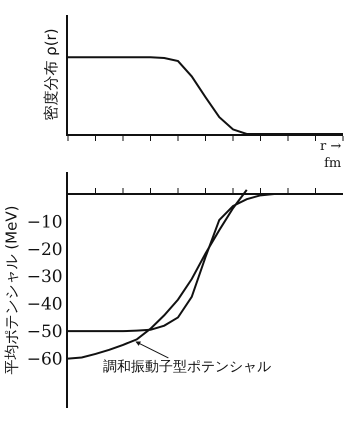 The width and height of the screenshot is (350, 421). What do you see at coordinates (44, 222) in the screenshot?
I see `y-tick-label: −10` at bounding box center [44, 222].